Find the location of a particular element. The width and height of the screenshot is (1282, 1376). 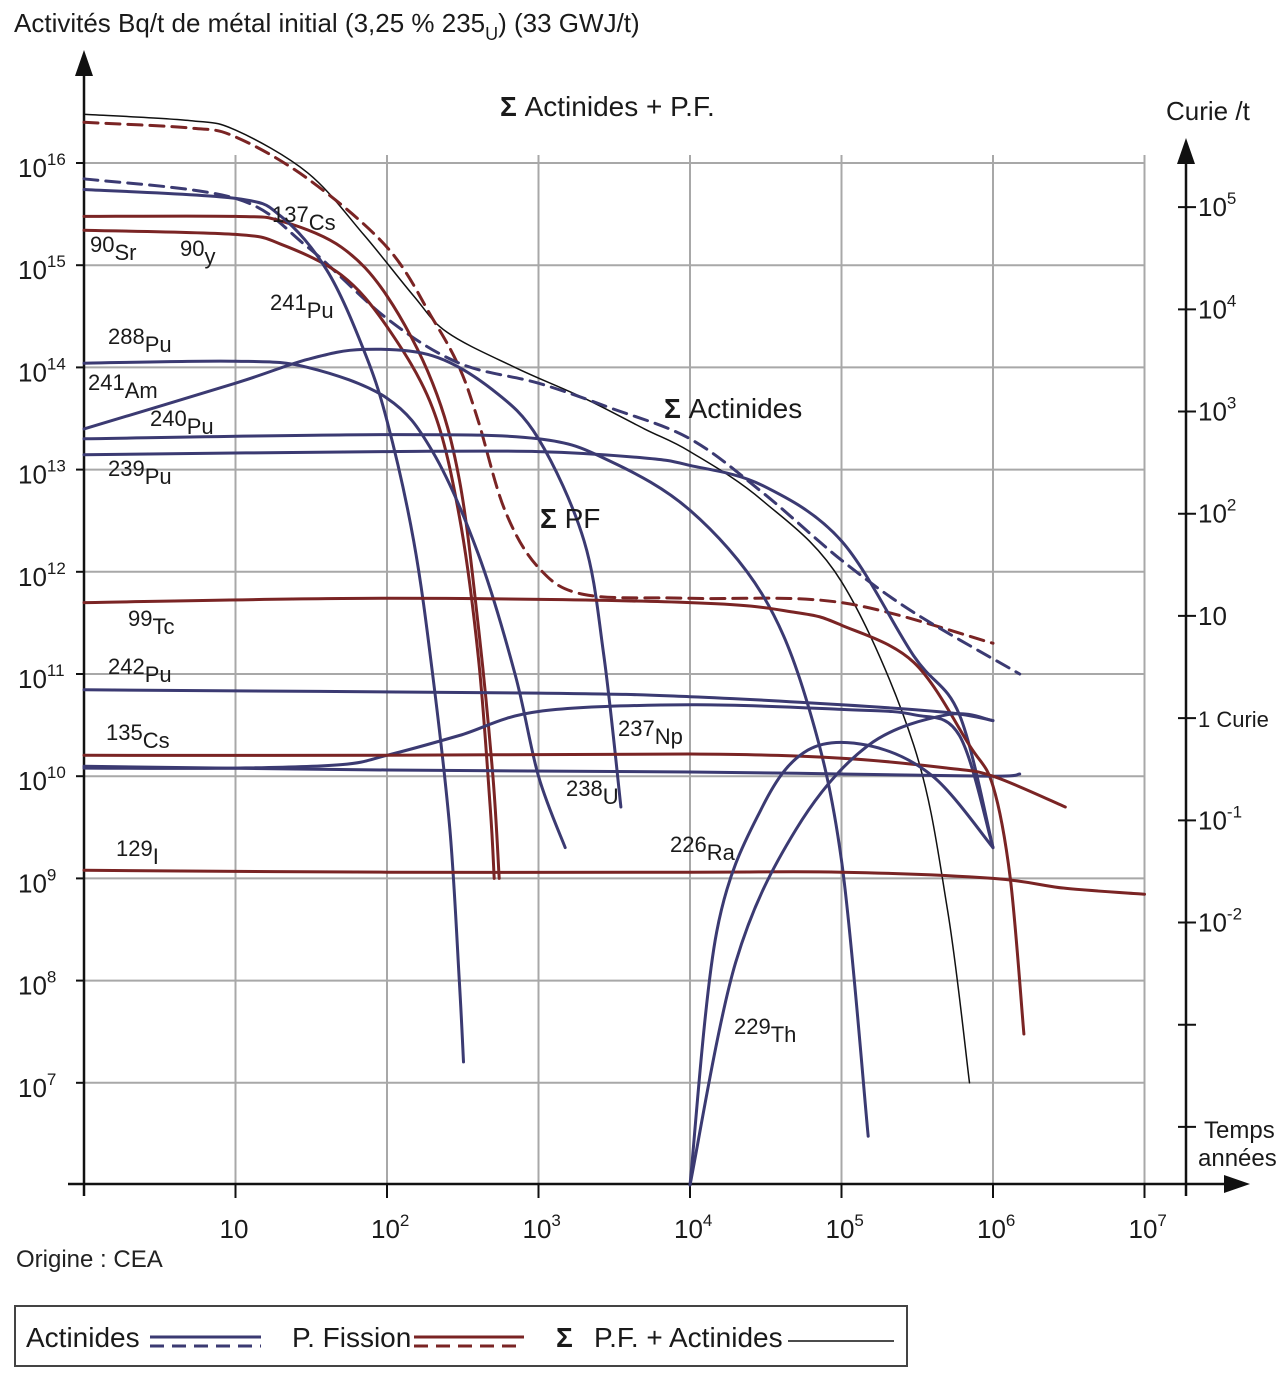

x-tick-exp: 6 is located at coordinates (1010, 1220).